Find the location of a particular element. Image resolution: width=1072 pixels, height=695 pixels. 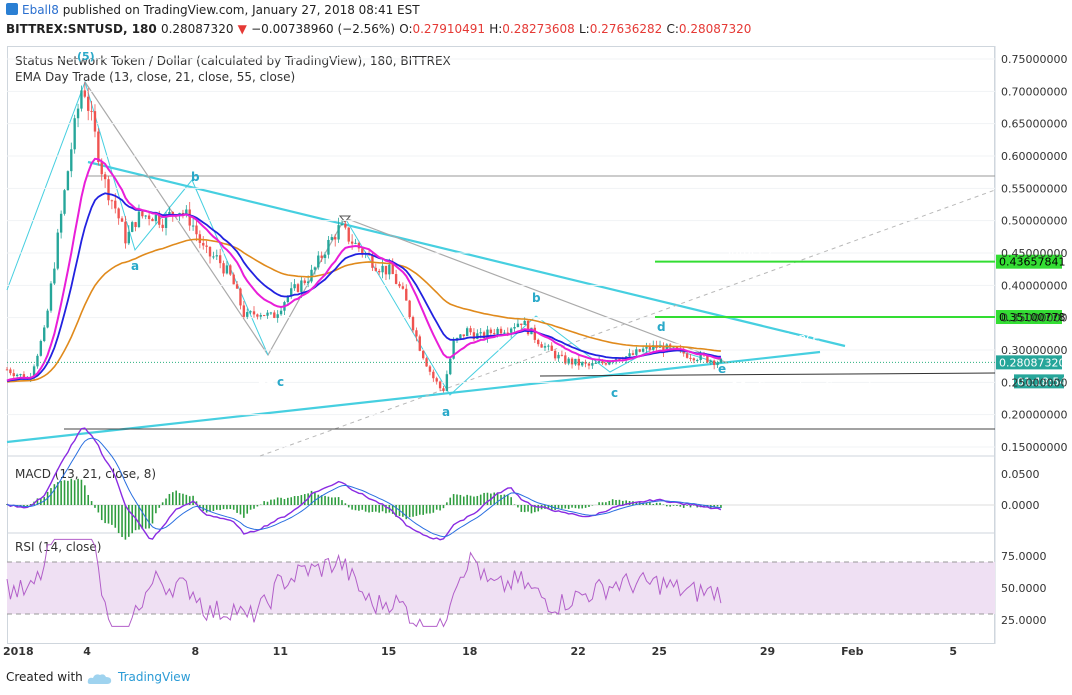

time-tick-label-3: 11 is located at coordinates (280, 651).